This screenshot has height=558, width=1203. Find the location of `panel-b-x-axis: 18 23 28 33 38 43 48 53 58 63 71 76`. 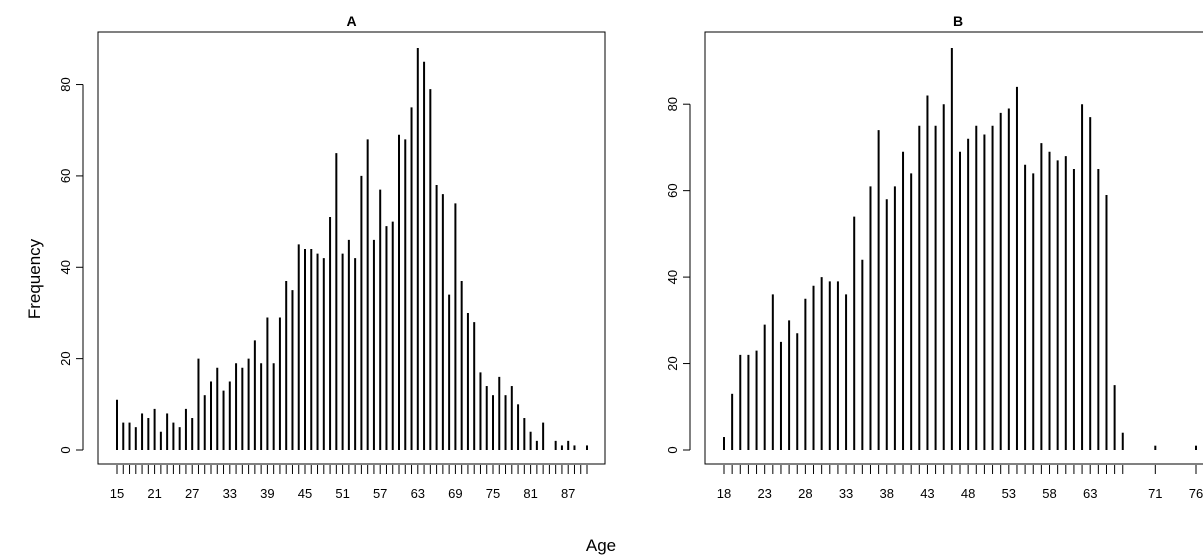

panel-b-x-axis: 18 23 28 33 38 43 48 53 58 63 71 76 is located at coordinates (960, 483).